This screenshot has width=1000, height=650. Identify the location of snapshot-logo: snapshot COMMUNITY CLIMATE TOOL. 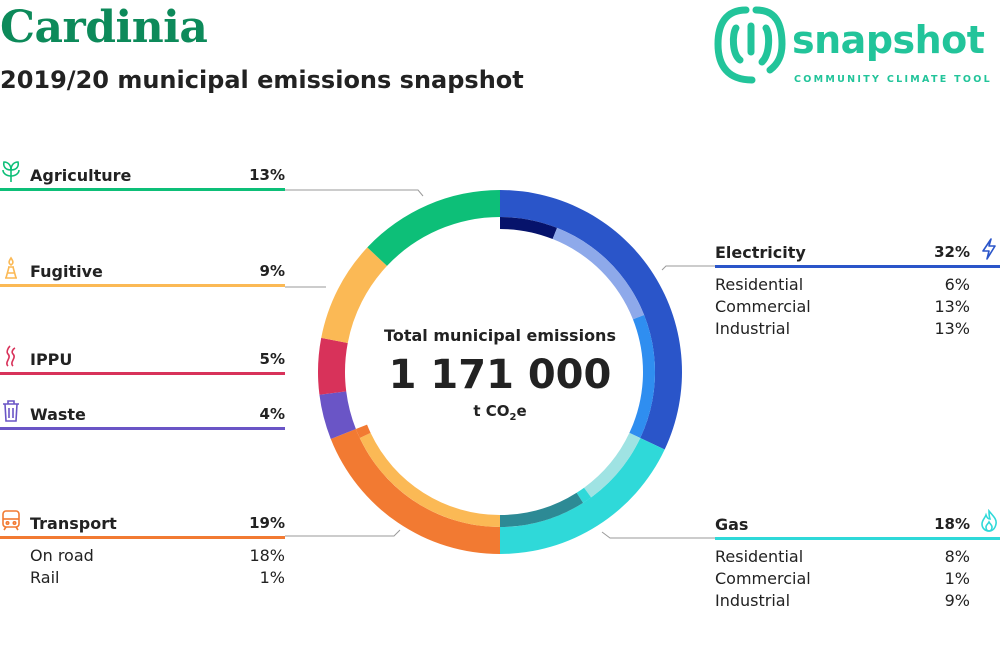
(856, 46).